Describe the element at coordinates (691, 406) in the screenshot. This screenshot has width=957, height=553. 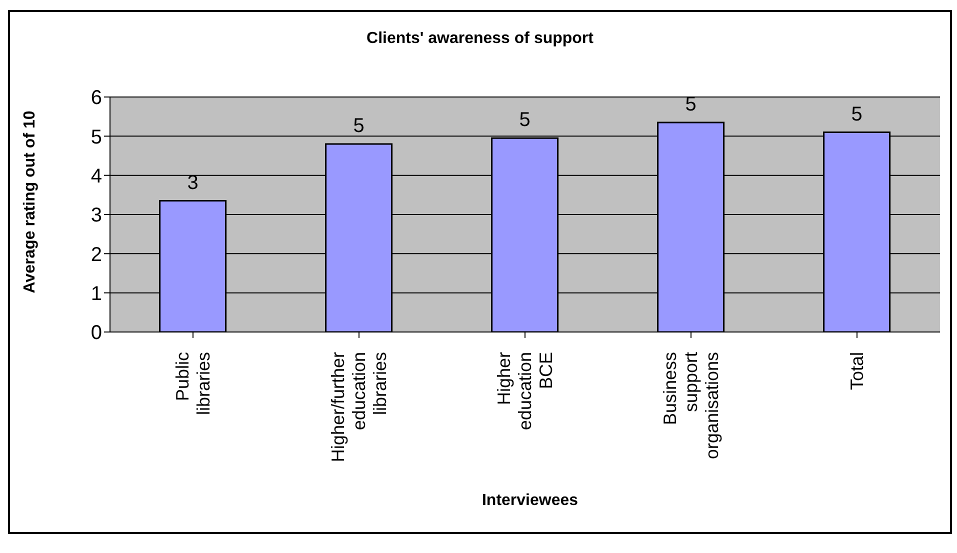
I see `x-tick-label: Business support organisations` at that location.